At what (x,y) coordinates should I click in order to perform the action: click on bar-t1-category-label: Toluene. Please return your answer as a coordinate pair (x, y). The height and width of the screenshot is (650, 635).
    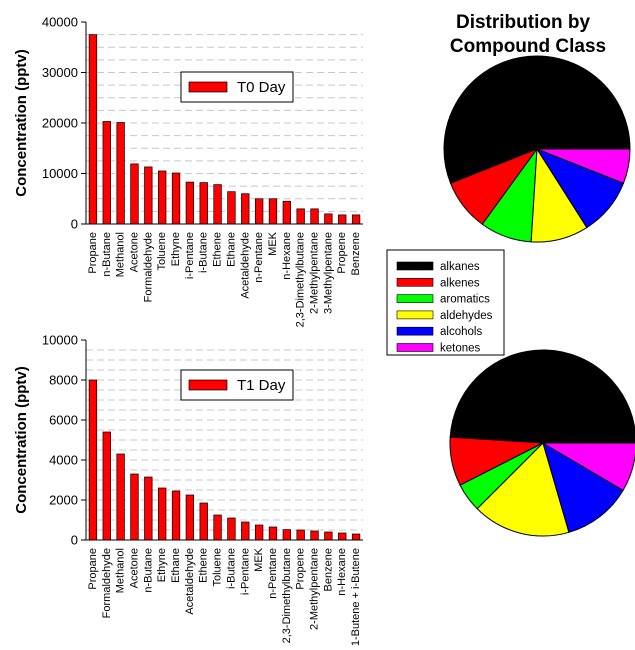
    Looking at the image, I should click on (218, 567).